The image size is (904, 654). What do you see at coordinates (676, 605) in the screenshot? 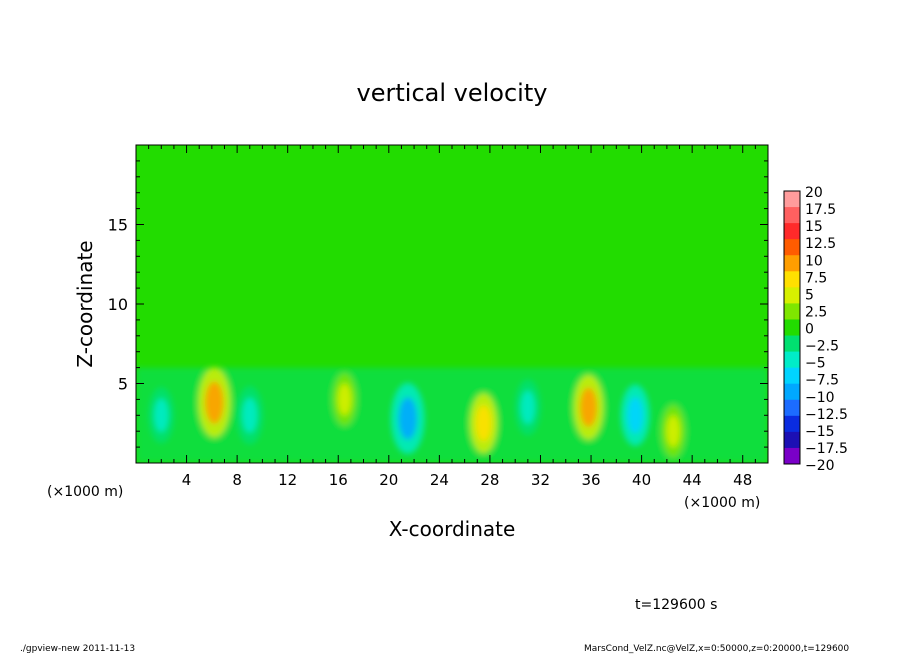
I see `time-label: t=129600 s` at bounding box center [676, 605].